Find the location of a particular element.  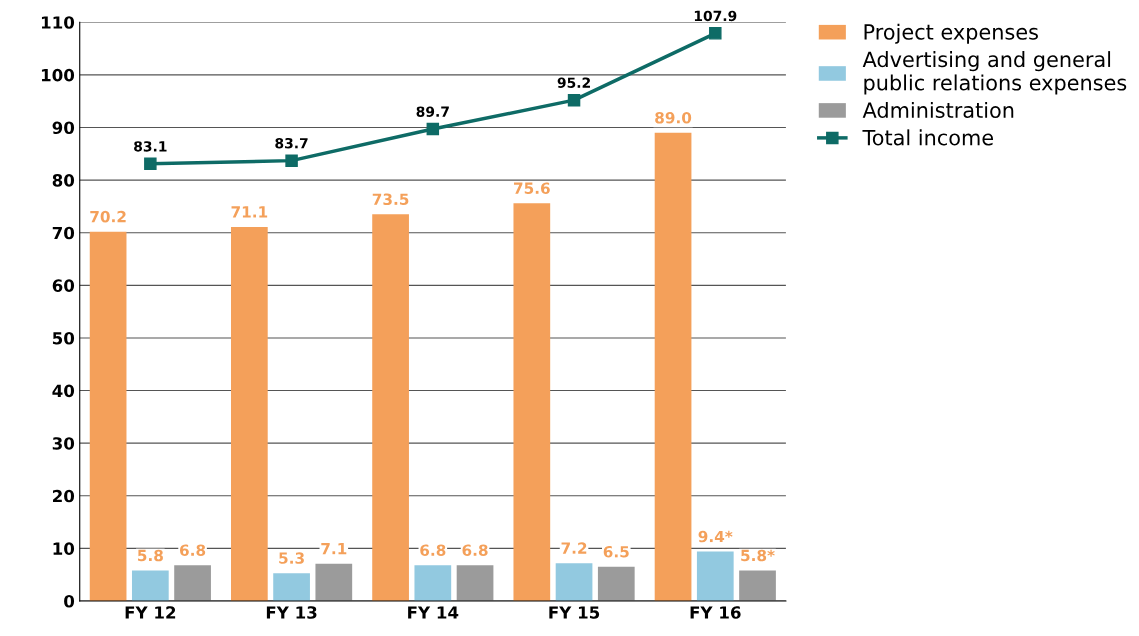

y-tick-label: 30 is located at coordinates (63, 443).